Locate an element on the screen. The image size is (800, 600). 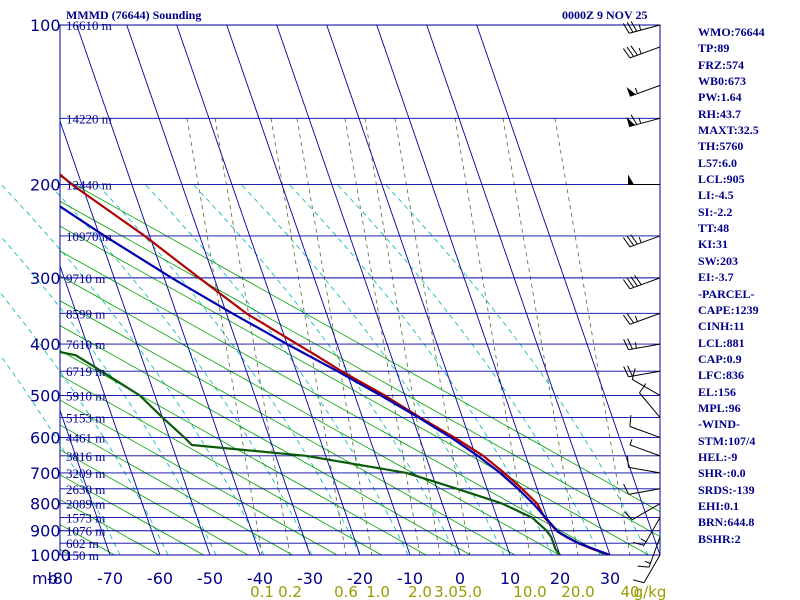
index-line: STM:107/4 is located at coordinates (727, 440).